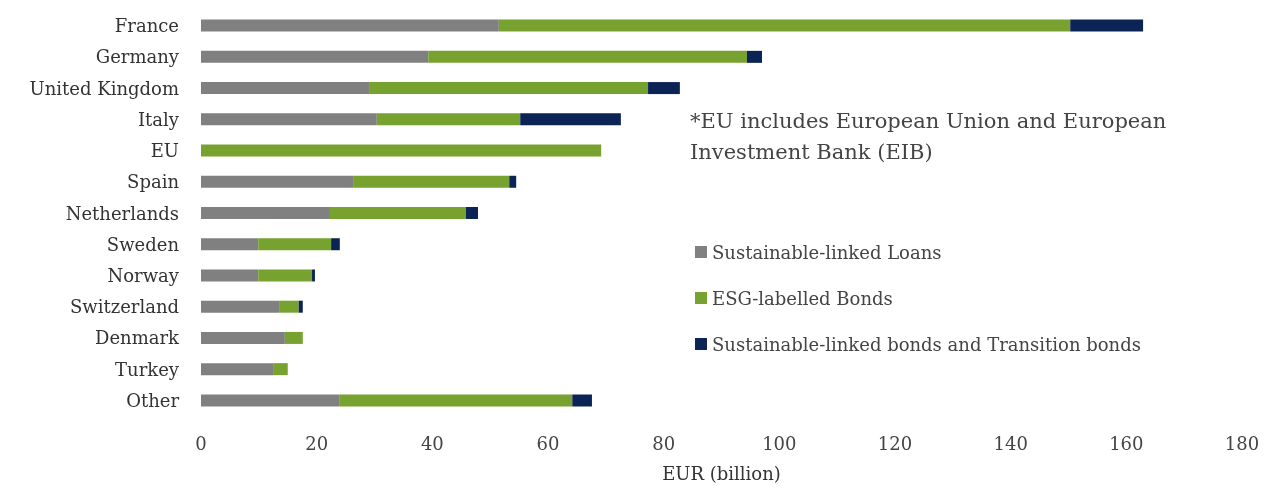  Describe the element at coordinates (146, 26) in the screenshot. I see `y-tick-label: France` at that location.